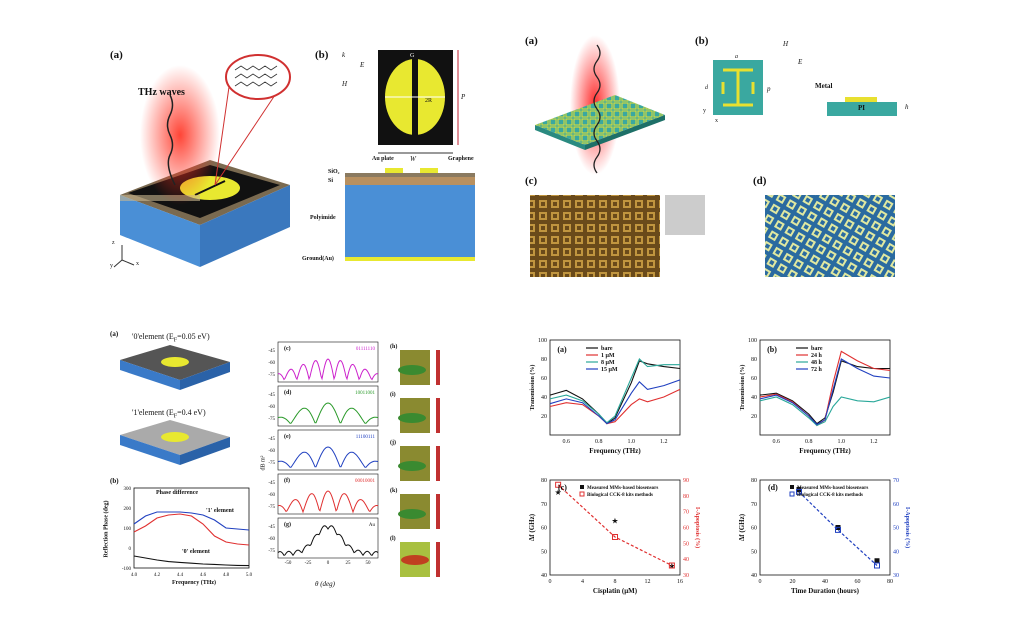 The image size is (1024, 625). What do you see at coordinates (608, 356) in the screenshot?
I see `legend-label: 1 μM` at bounding box center [608, 356].